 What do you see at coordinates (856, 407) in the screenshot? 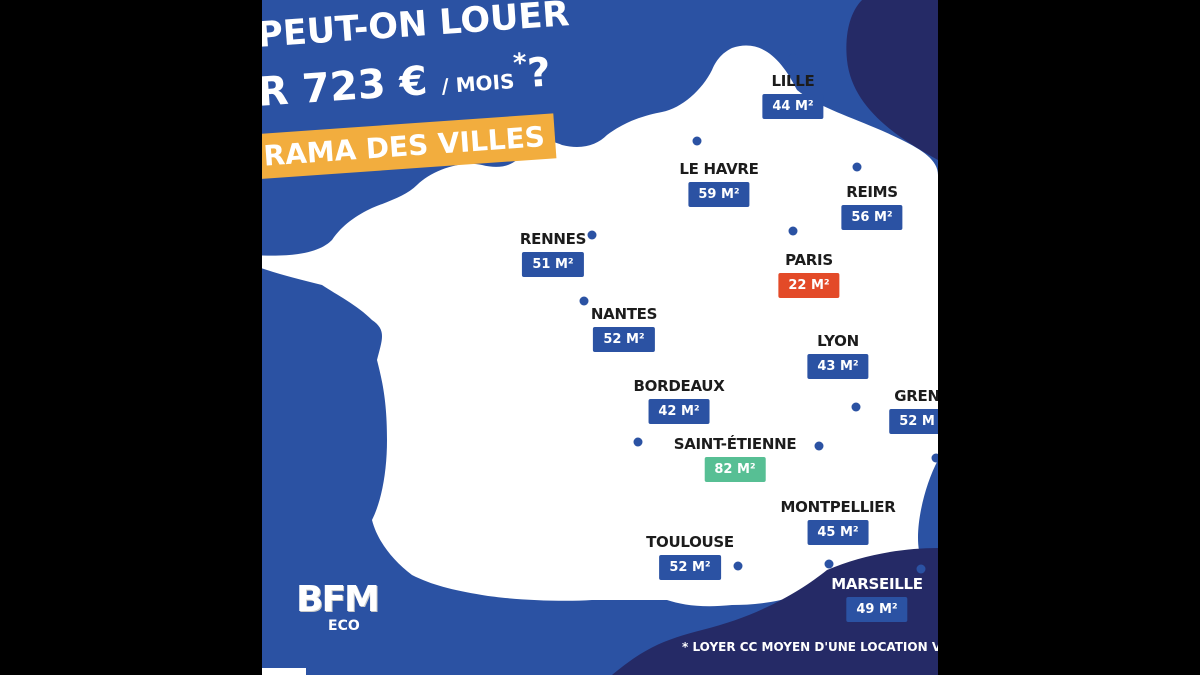
I see `city-dot-lyon` at bounding box center [856, 407].